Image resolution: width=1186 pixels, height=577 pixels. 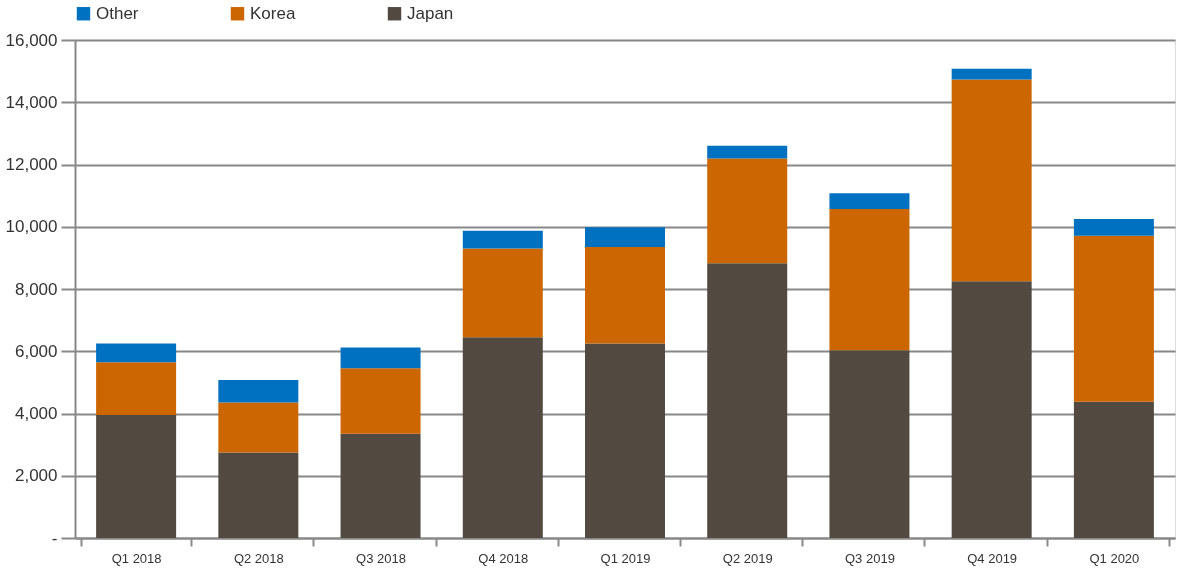 I want to click on x-tick-label: Q3 2018, so click(x=381, y=558).